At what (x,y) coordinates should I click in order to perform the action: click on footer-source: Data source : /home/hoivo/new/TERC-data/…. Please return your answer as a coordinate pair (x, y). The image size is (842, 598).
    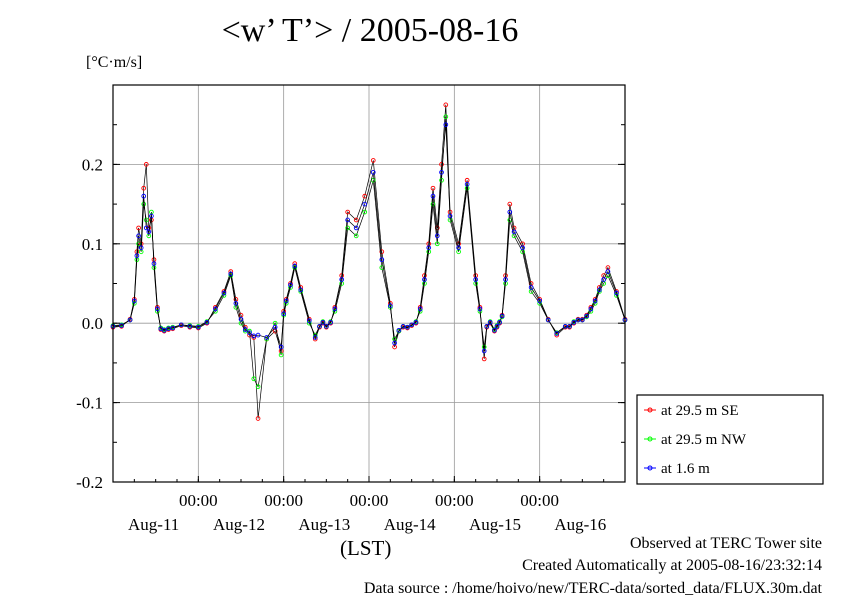
    Looking at the image, I should click on (592, 588).